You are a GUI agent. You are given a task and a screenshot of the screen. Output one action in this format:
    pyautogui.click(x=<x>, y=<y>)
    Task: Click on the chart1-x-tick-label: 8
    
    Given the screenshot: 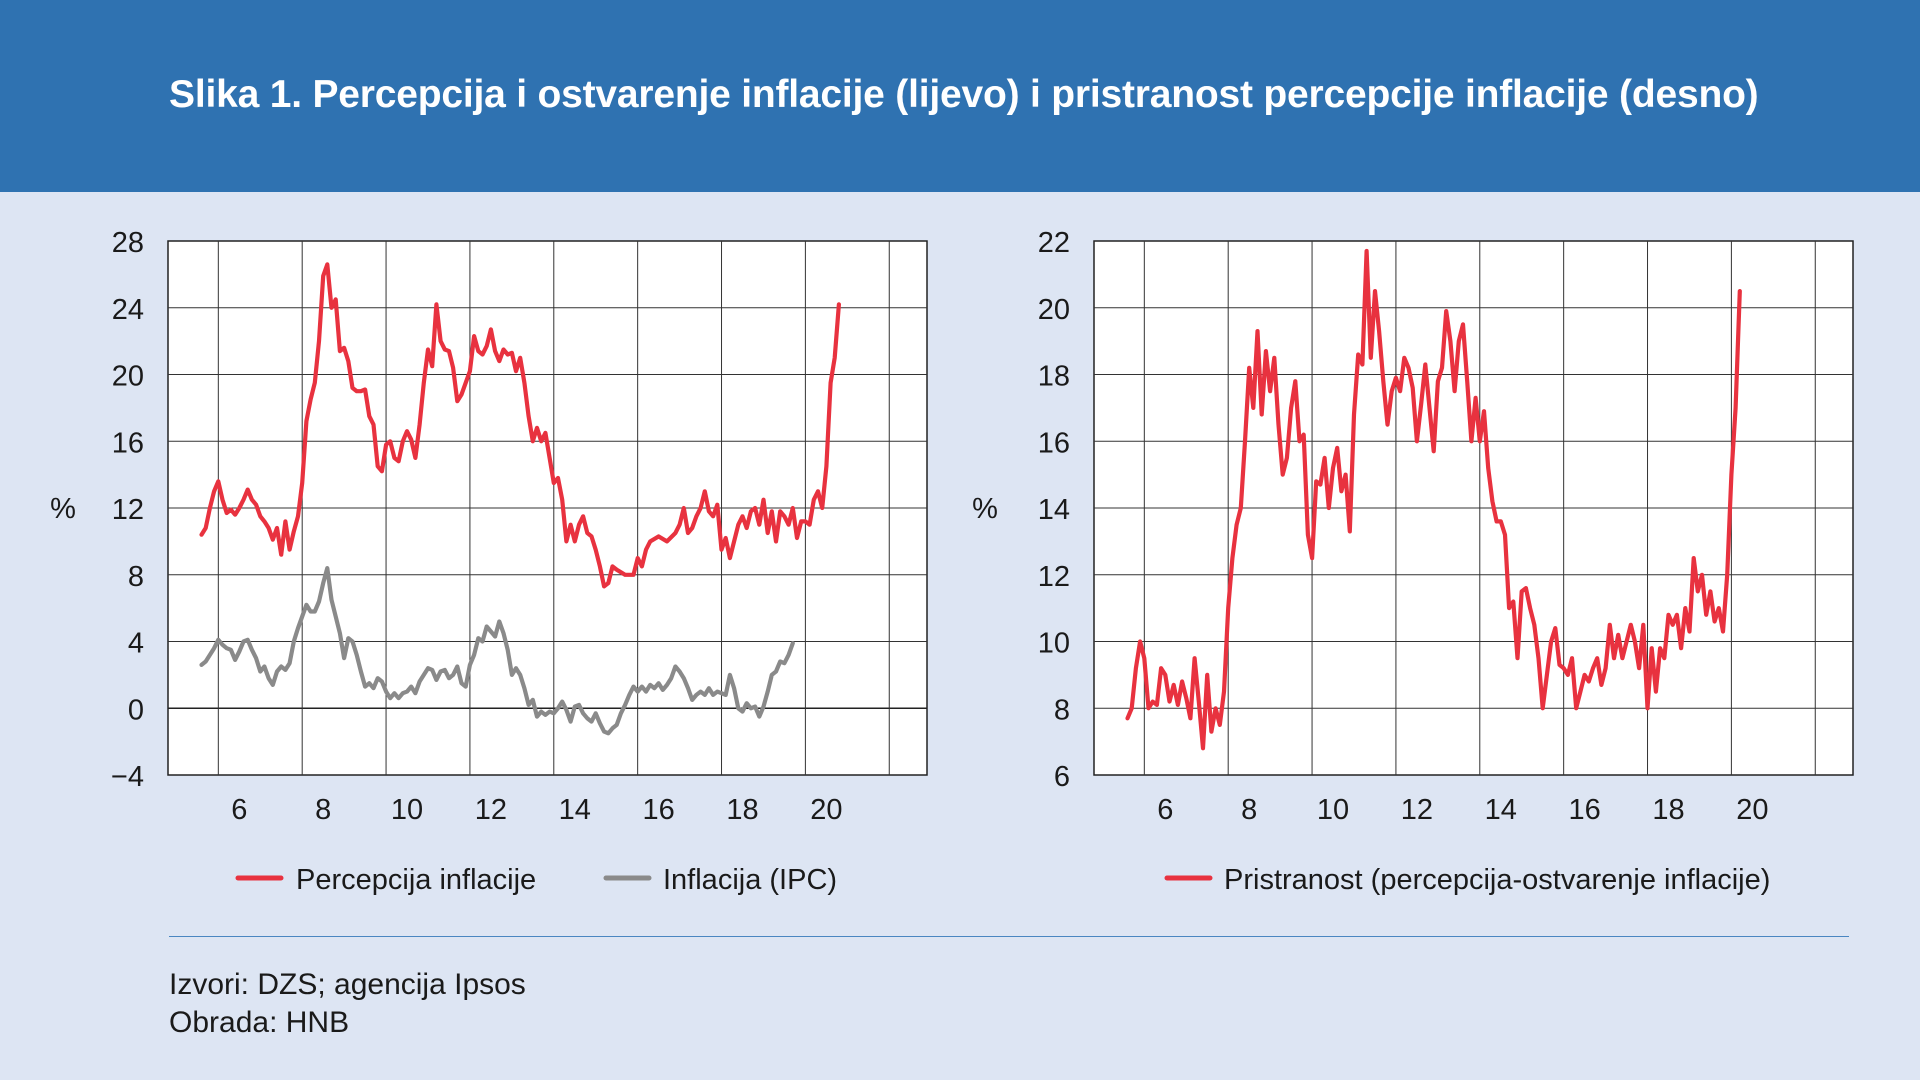 What is the action you would take?
    pyautogui.click(x=323, y=810)
    